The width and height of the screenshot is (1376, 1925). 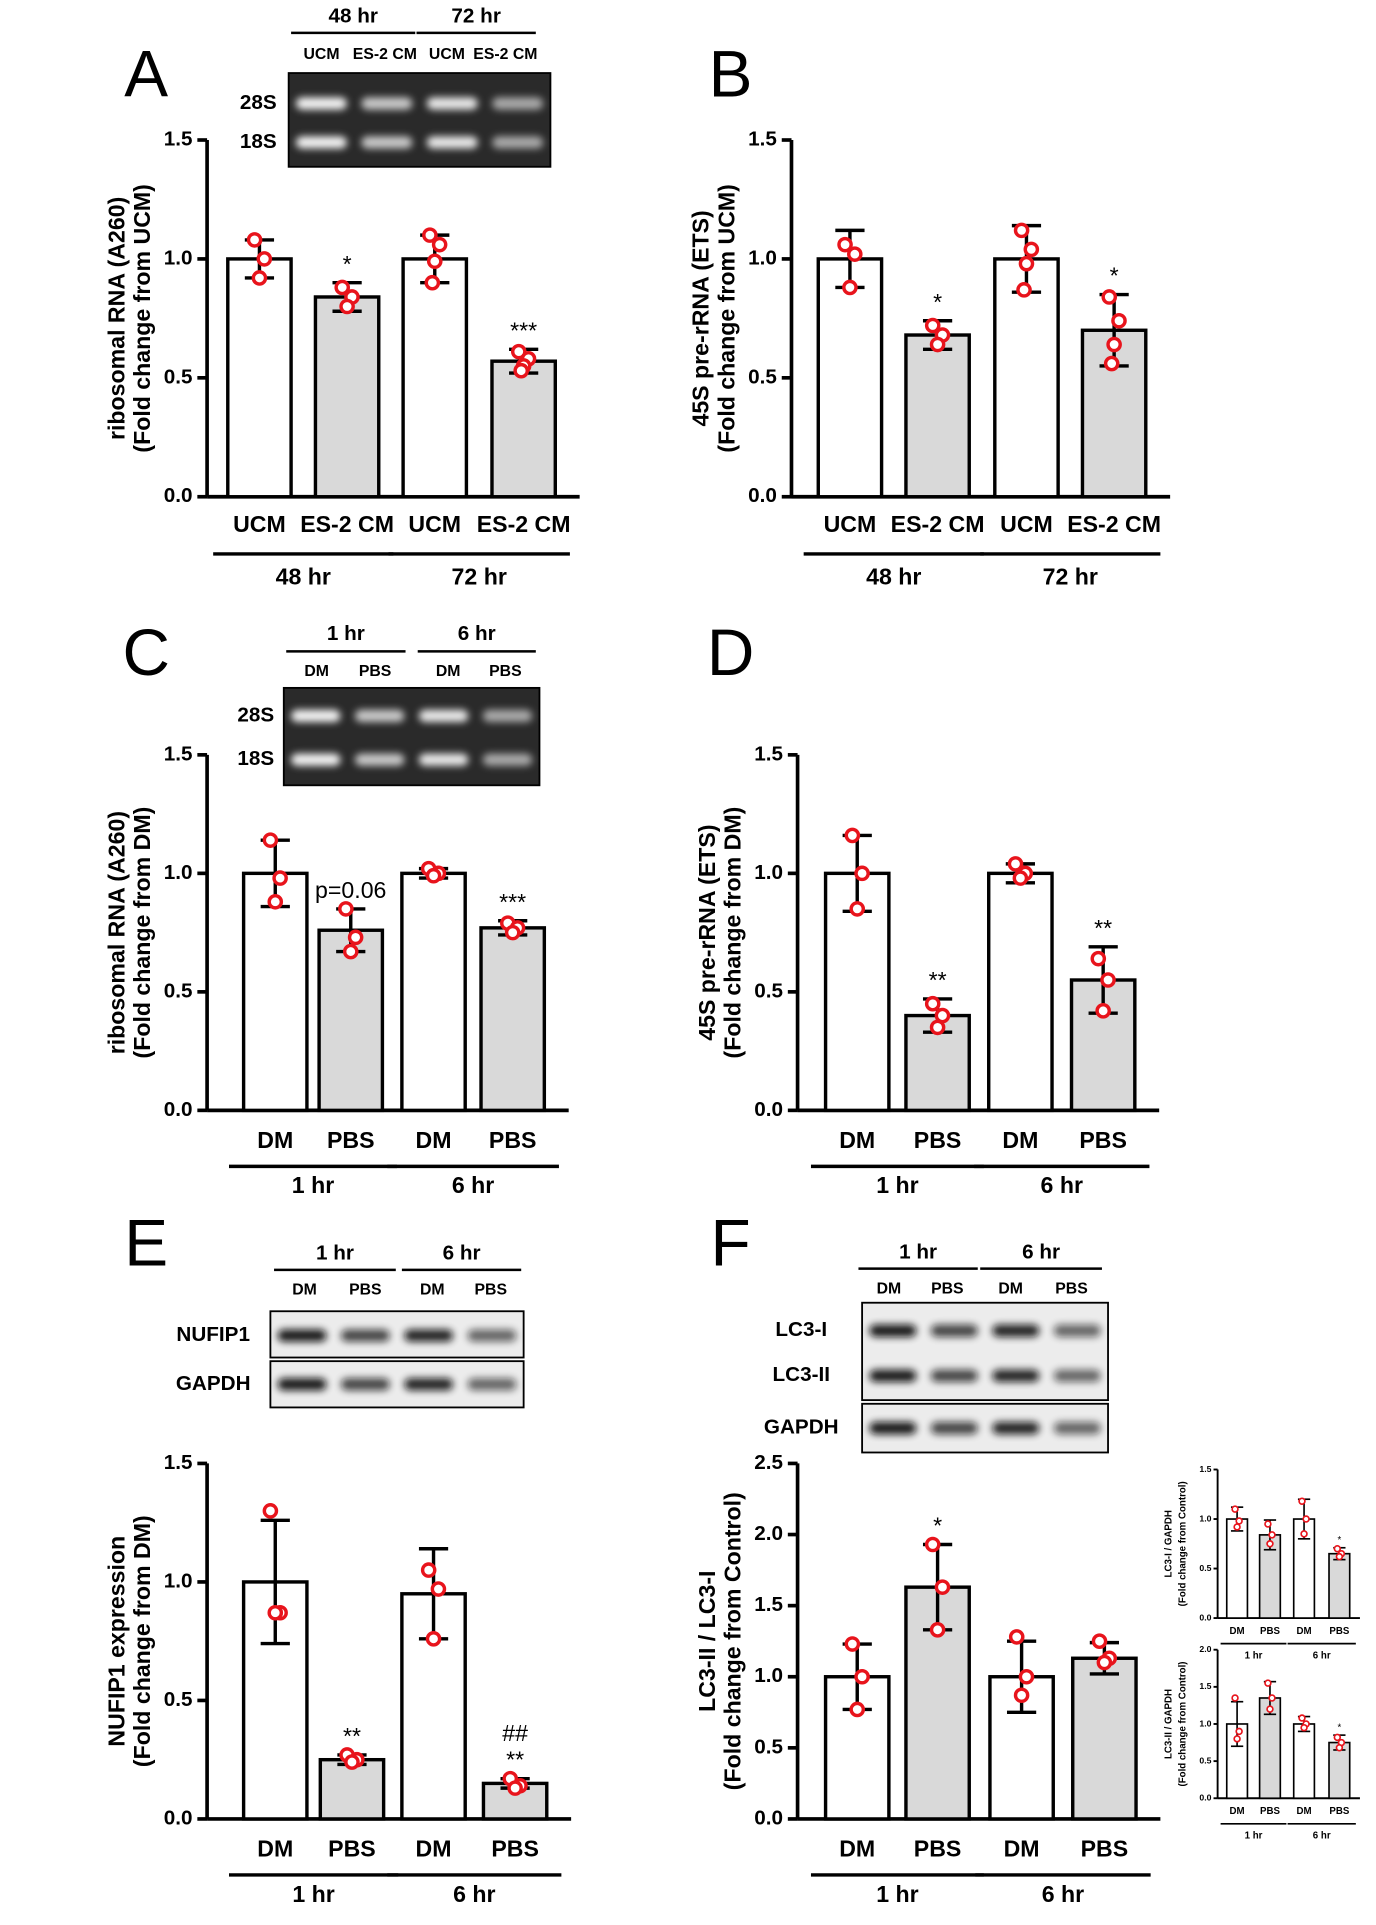 I want to click on band-label: GAPDH, so click(x=801, y=1427).